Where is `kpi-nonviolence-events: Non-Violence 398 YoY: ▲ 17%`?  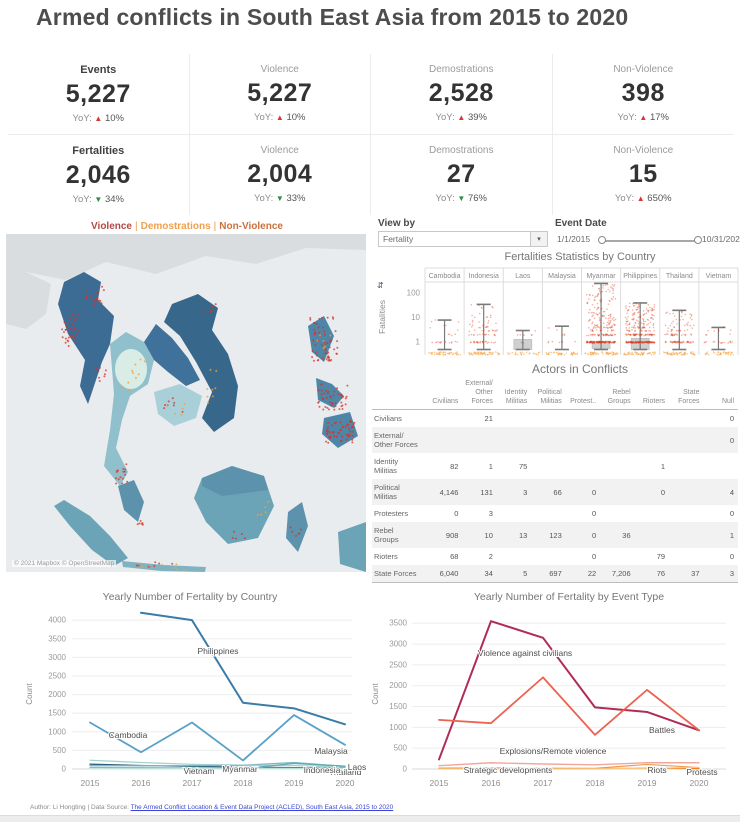 kpi-nonviolence-events: Non-Violence 398 YoY: ▲ 17% is located at coordinates (643, 94).